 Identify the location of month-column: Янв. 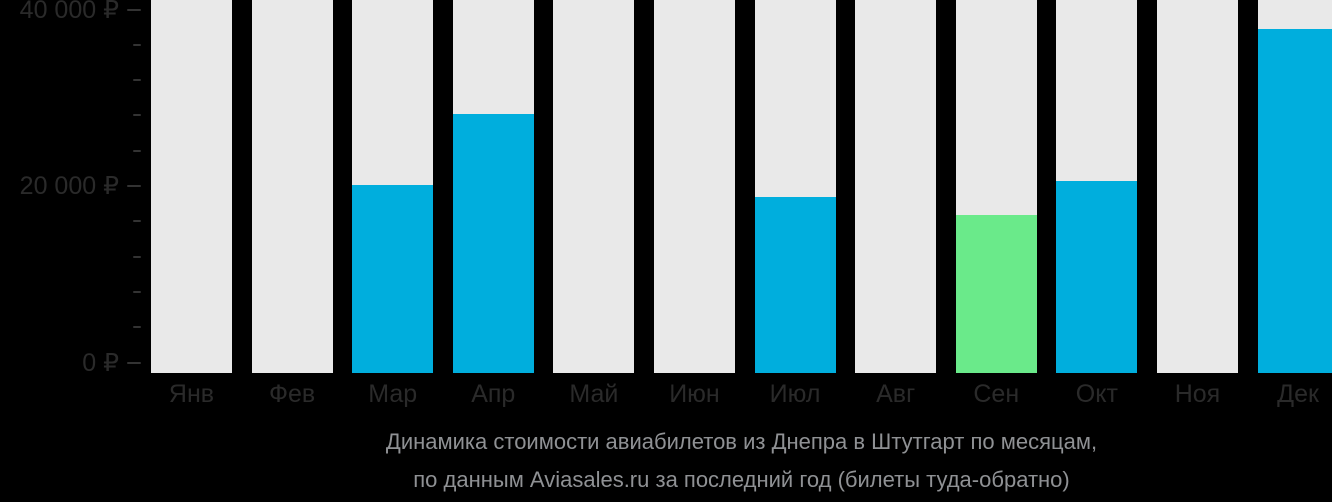
(191, 204).